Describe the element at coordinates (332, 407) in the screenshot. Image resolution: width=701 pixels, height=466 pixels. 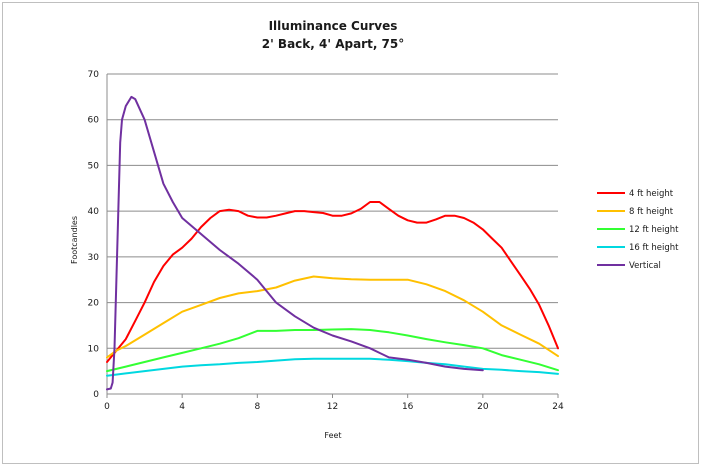
I see `x-tick-label: 12` at that location.